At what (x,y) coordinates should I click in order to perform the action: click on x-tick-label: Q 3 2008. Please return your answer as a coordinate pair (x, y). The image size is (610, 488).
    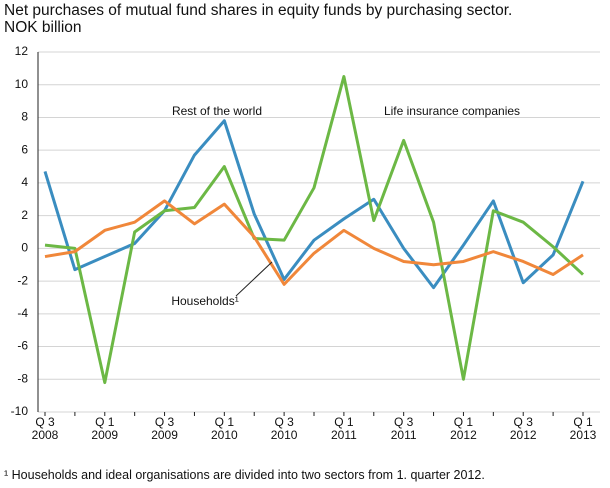
    Looking at the image, I should click on (45, 428).